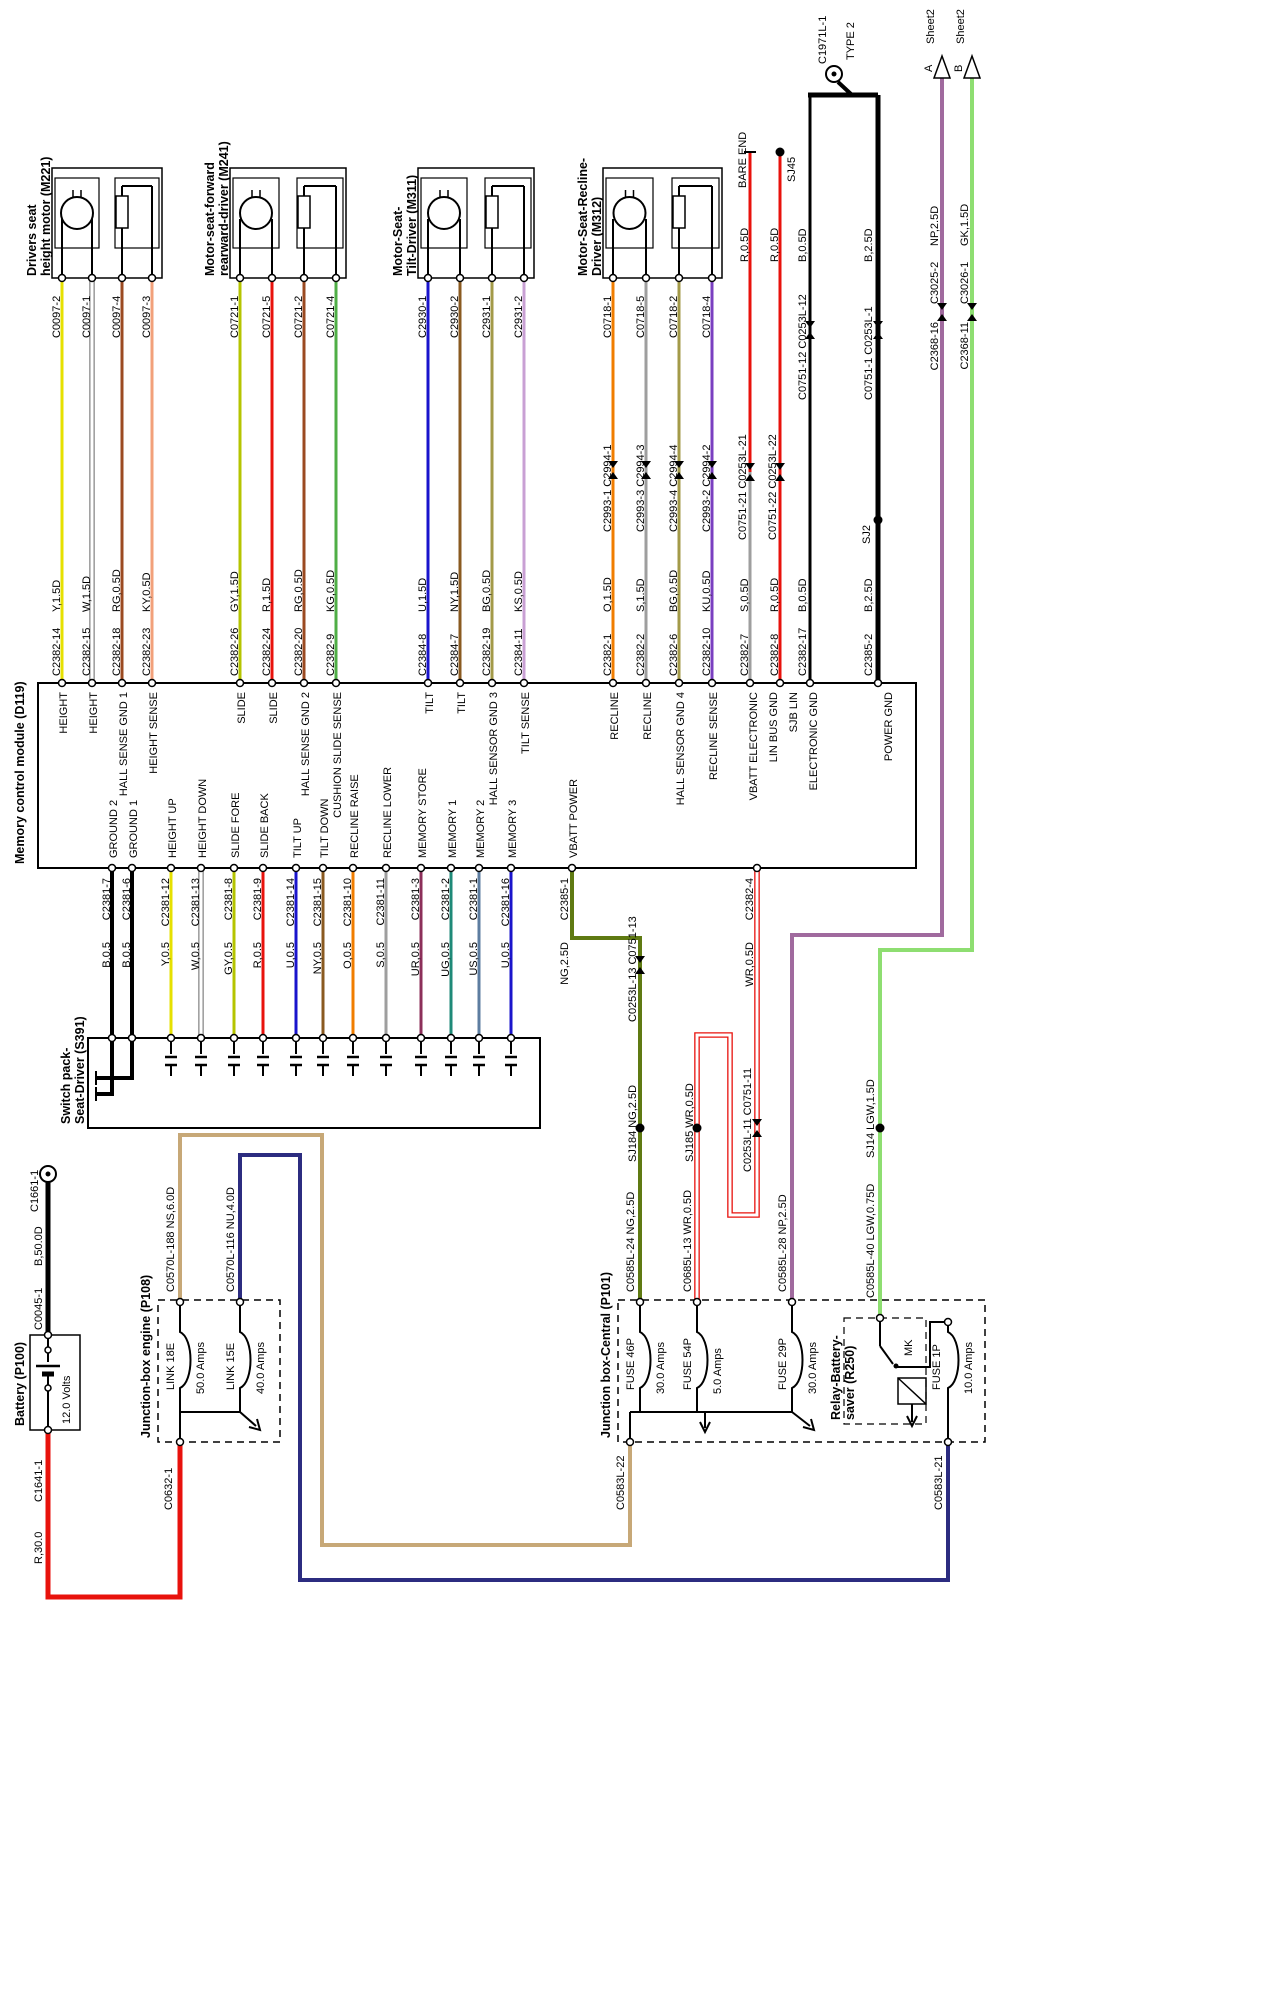  What do you see at coordinates (147, 652) in the screenshot?
I see `label-c2382-23: C2382-23` at bounding box center [147, 652].